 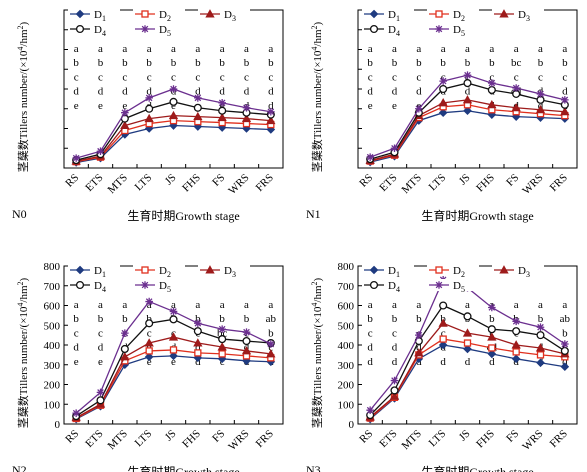 I want to click on y-axis-title-part: 10, so click(x=24, y=312).